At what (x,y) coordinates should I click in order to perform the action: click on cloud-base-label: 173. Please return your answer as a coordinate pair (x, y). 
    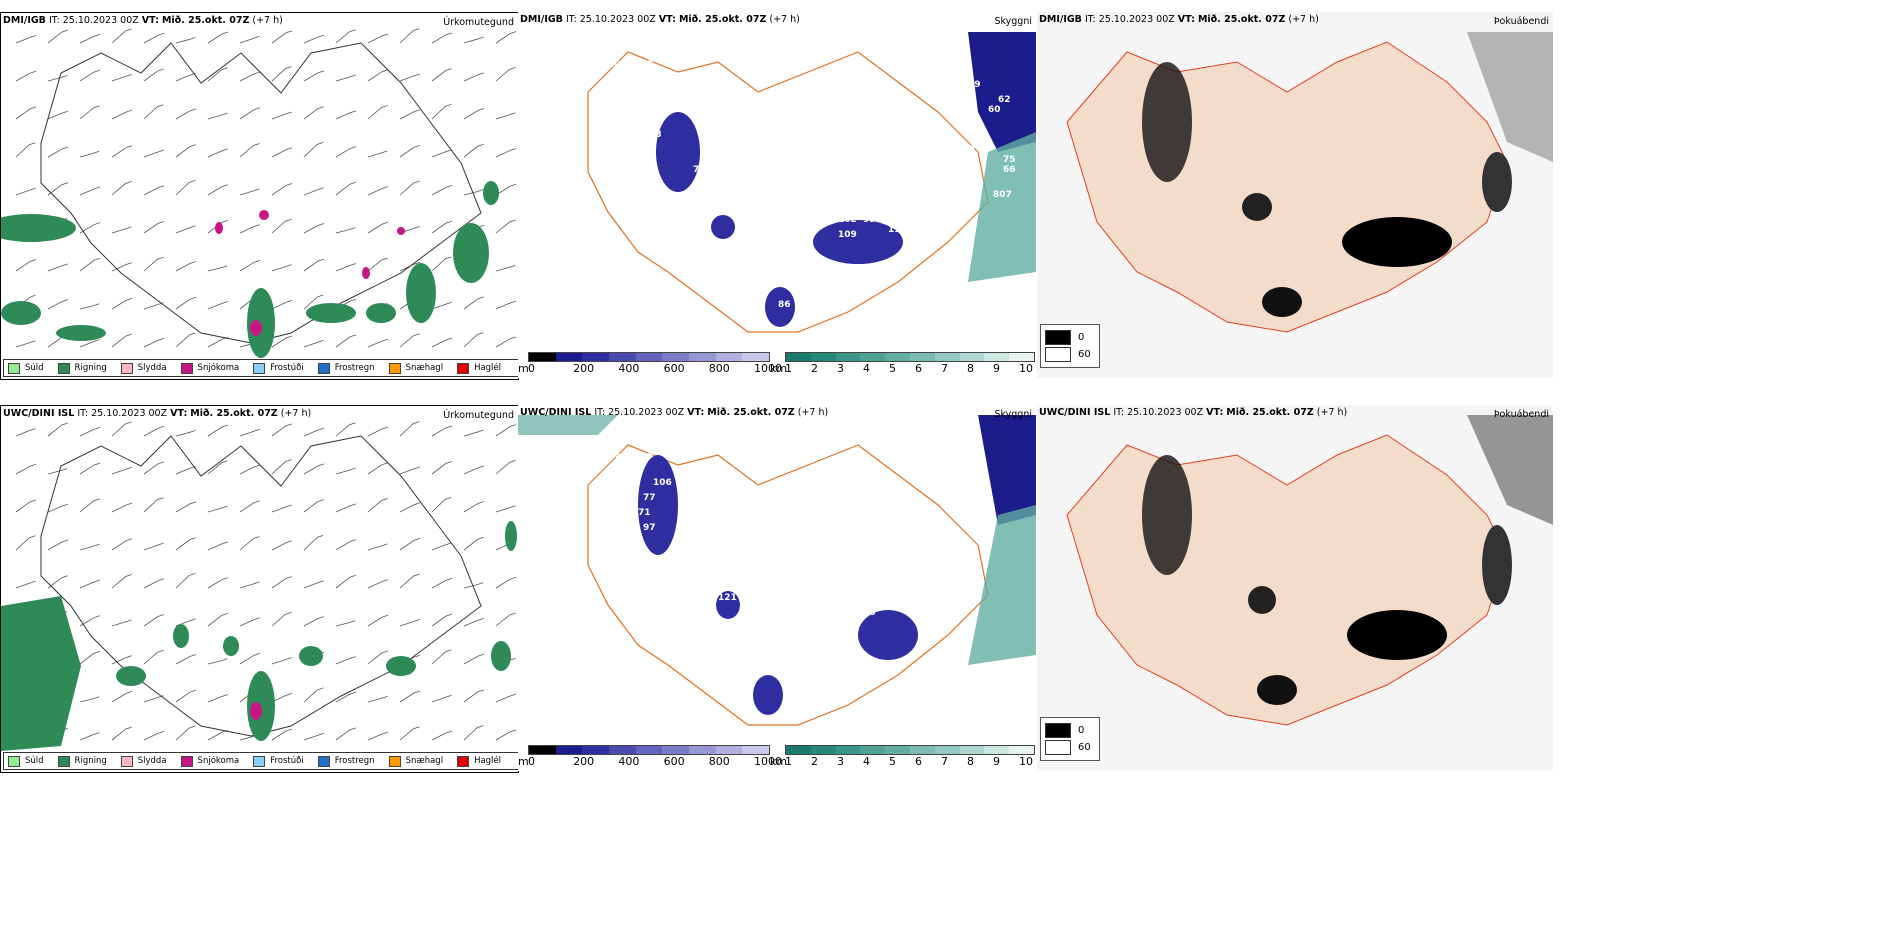
    Looking at the image, I should click on (652, 135).